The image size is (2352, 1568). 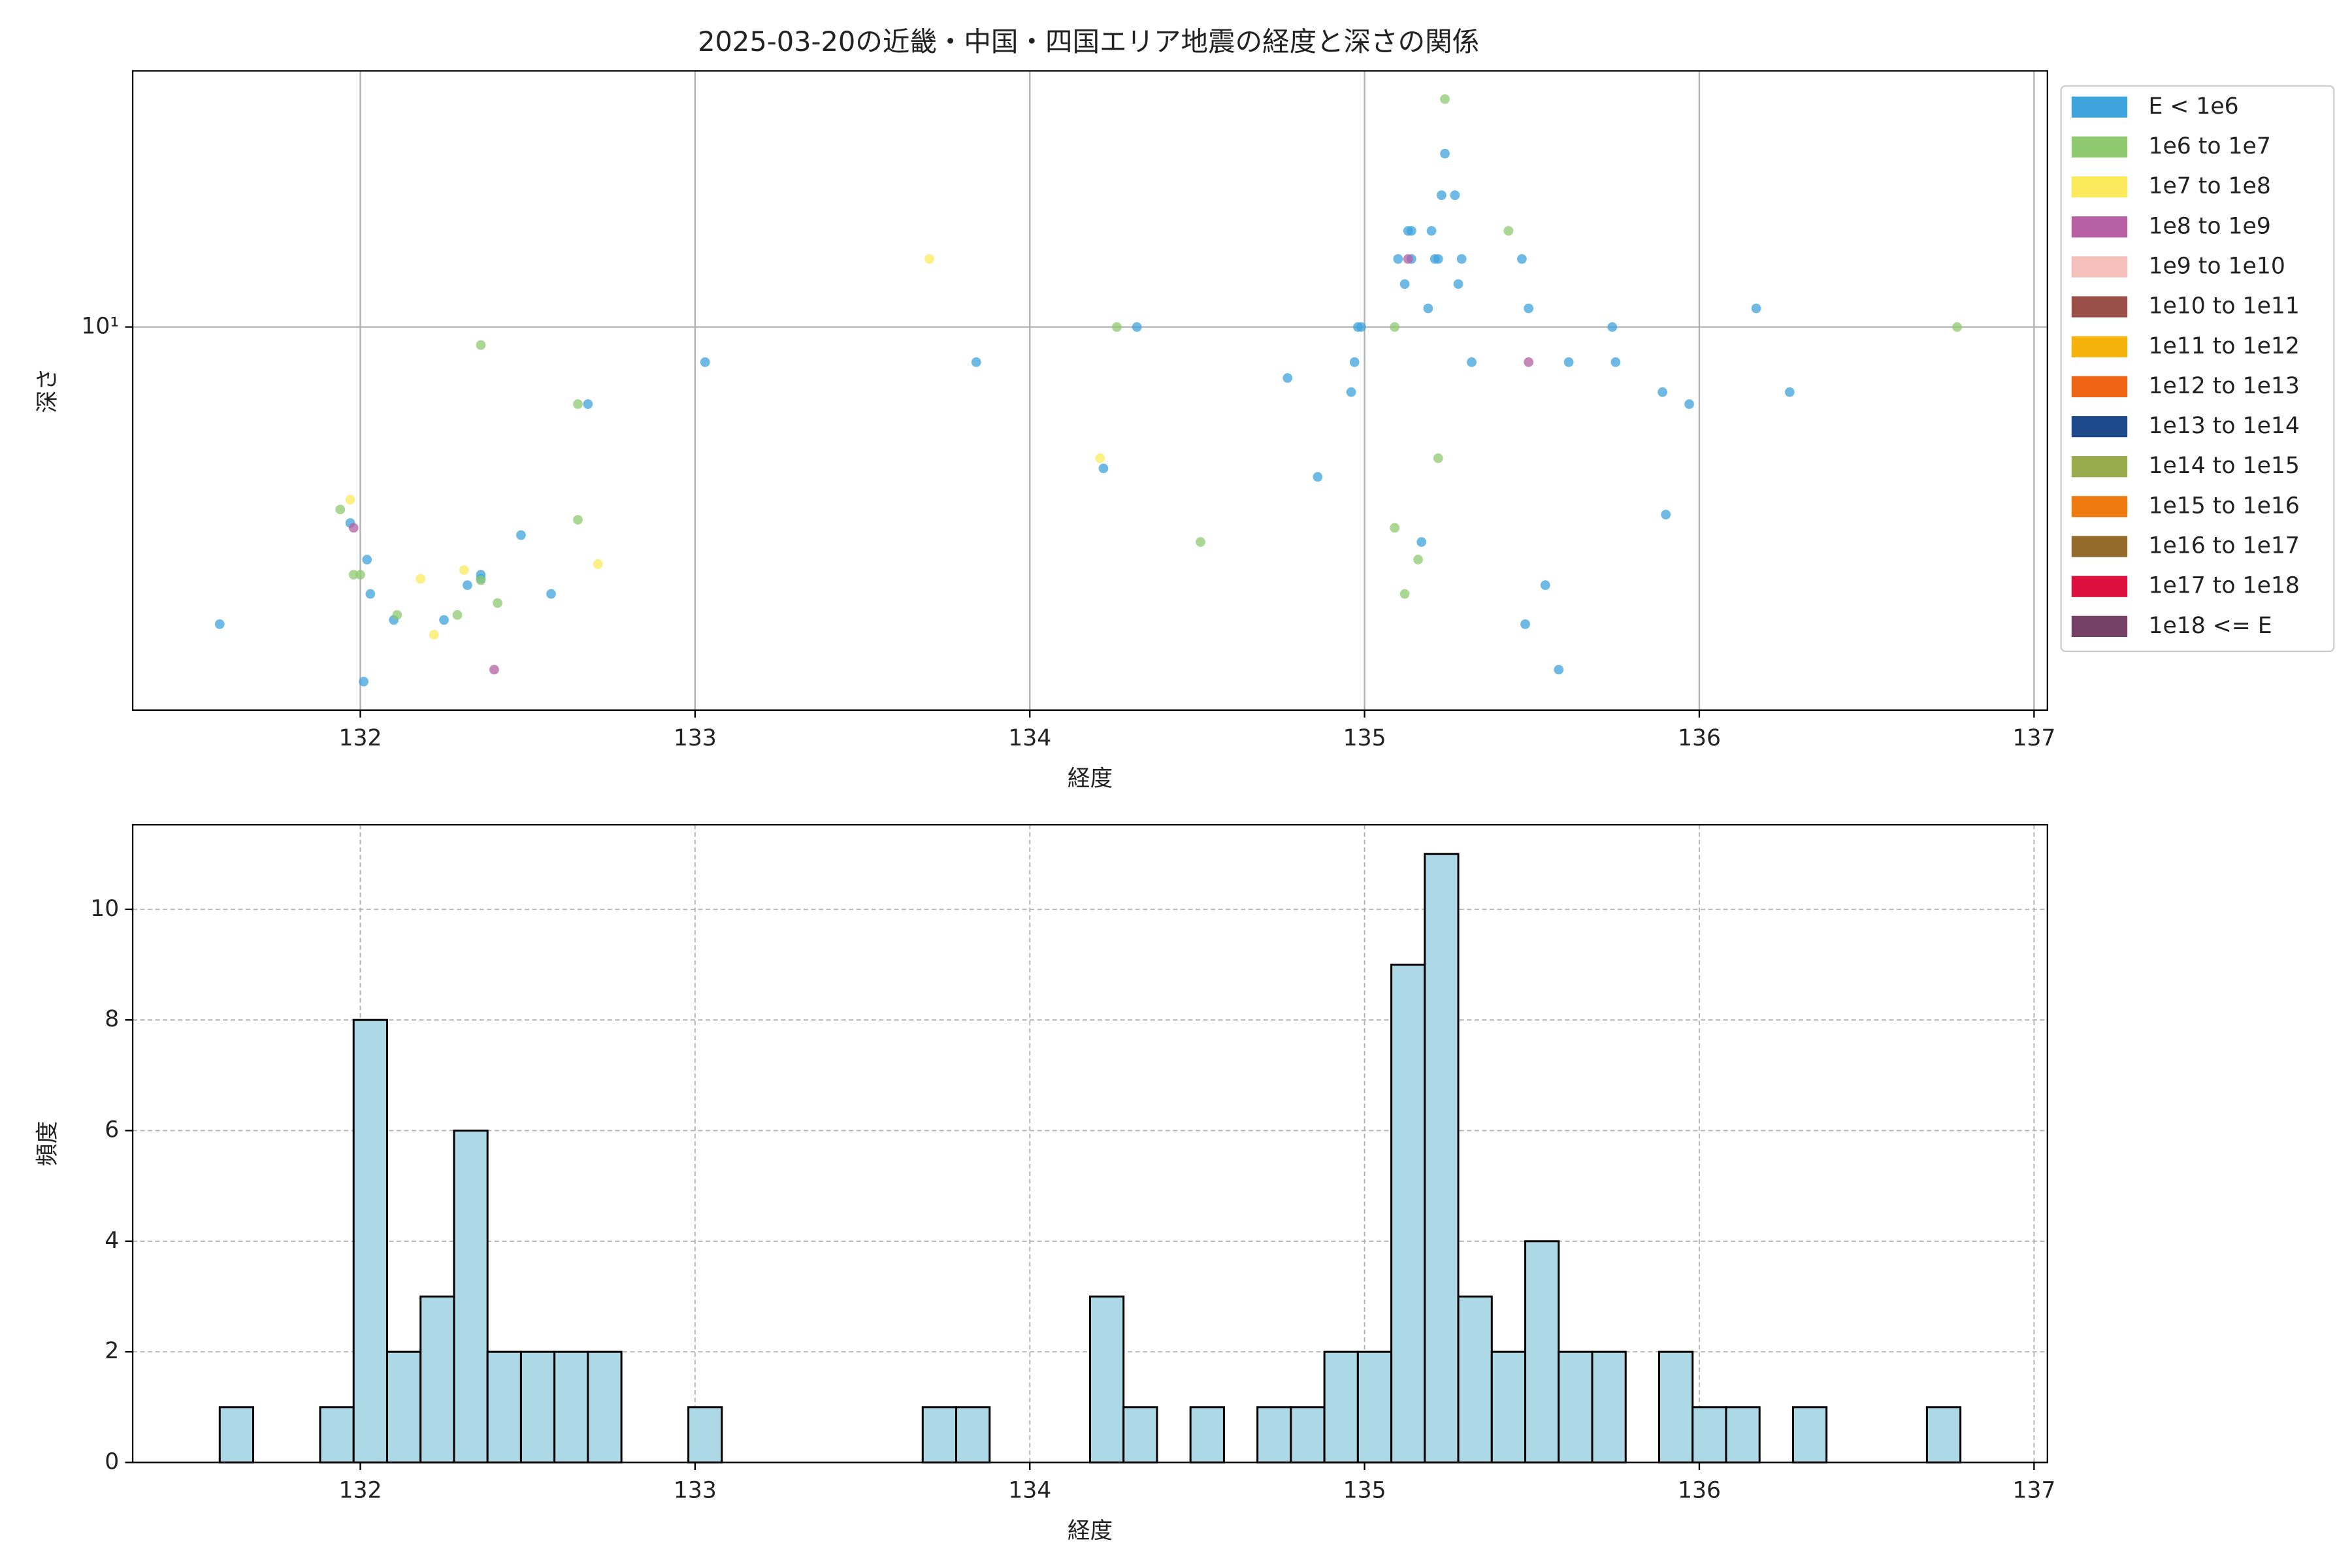 What do you see at coordinates (1088, 41) in the screenshot?
I see `chart-title: 2025-03-20の近畿・中国・四国エリア地震の経度と深さの関係` at bounding box center [1088, 41].